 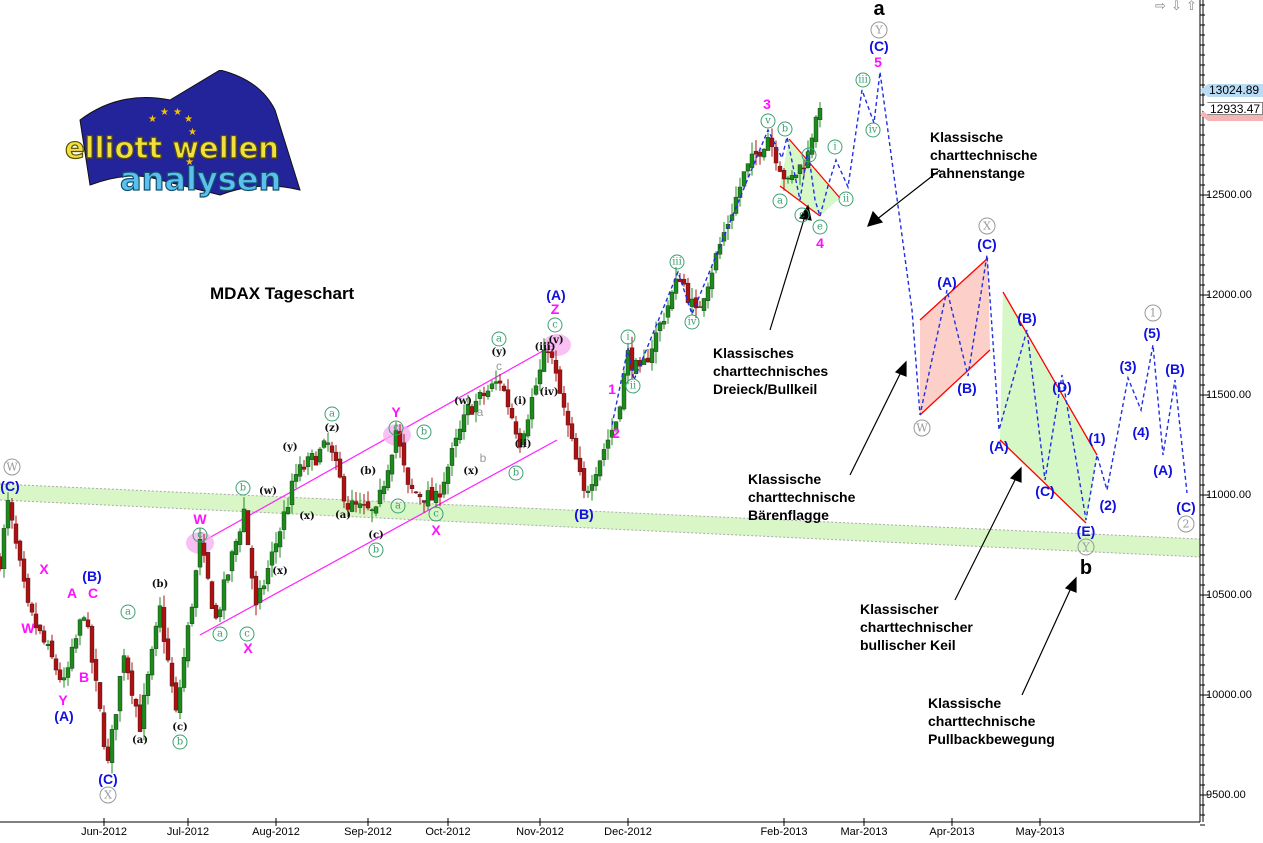 What do you see at coordinates (1062, 387) in the screenshot?
I see `wave-label: (D)` at bounding box center [1062, 387].